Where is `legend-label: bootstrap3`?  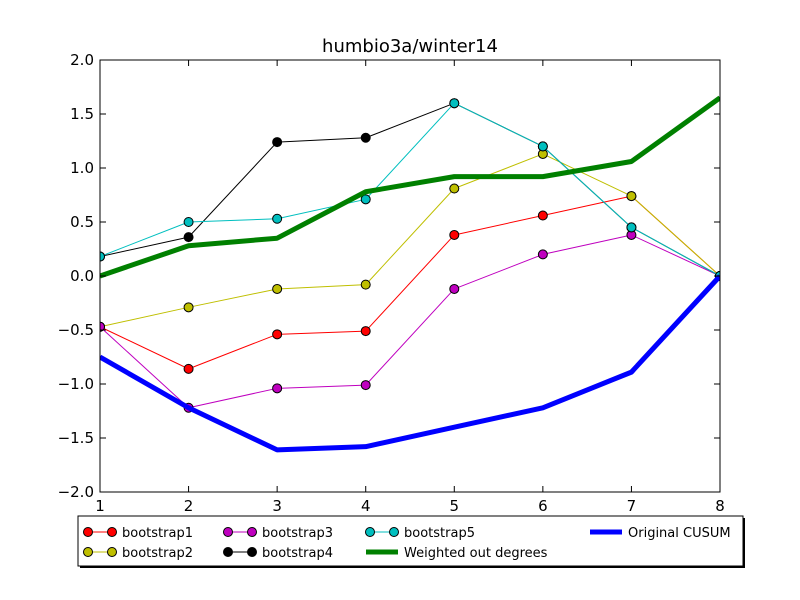 legend-label: bootstrap3 is located at coordinates (297, 533).